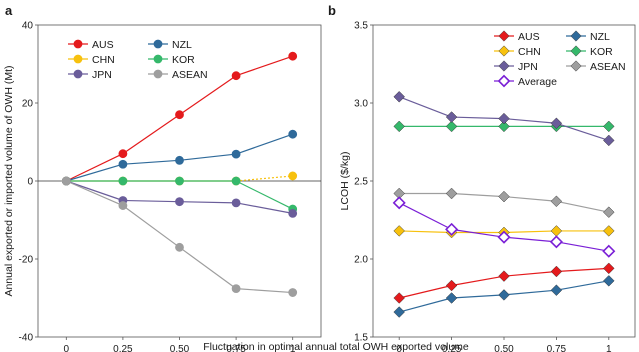 This screenshot has height=352, width=639. Describe the element at coordinates (345, 181) in the screenshot. I see `panel-b-y-axis-title: LCOH ($/kg)` at that location.